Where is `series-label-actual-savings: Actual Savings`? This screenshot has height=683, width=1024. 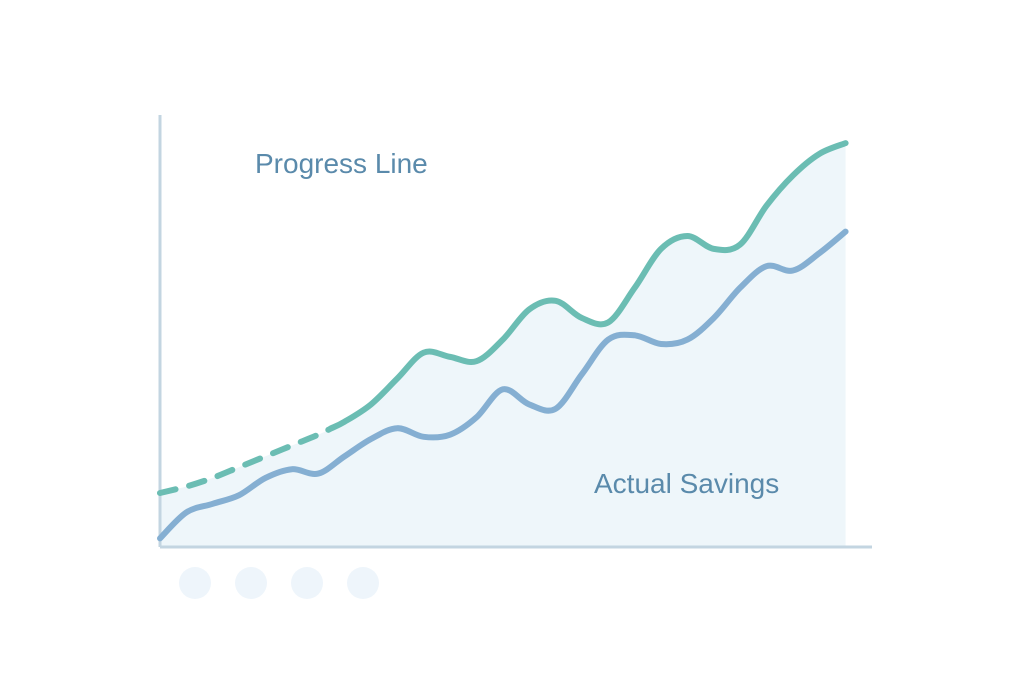
series-label-actual-savings: Actual Savings is located at coordinates (686, 483).